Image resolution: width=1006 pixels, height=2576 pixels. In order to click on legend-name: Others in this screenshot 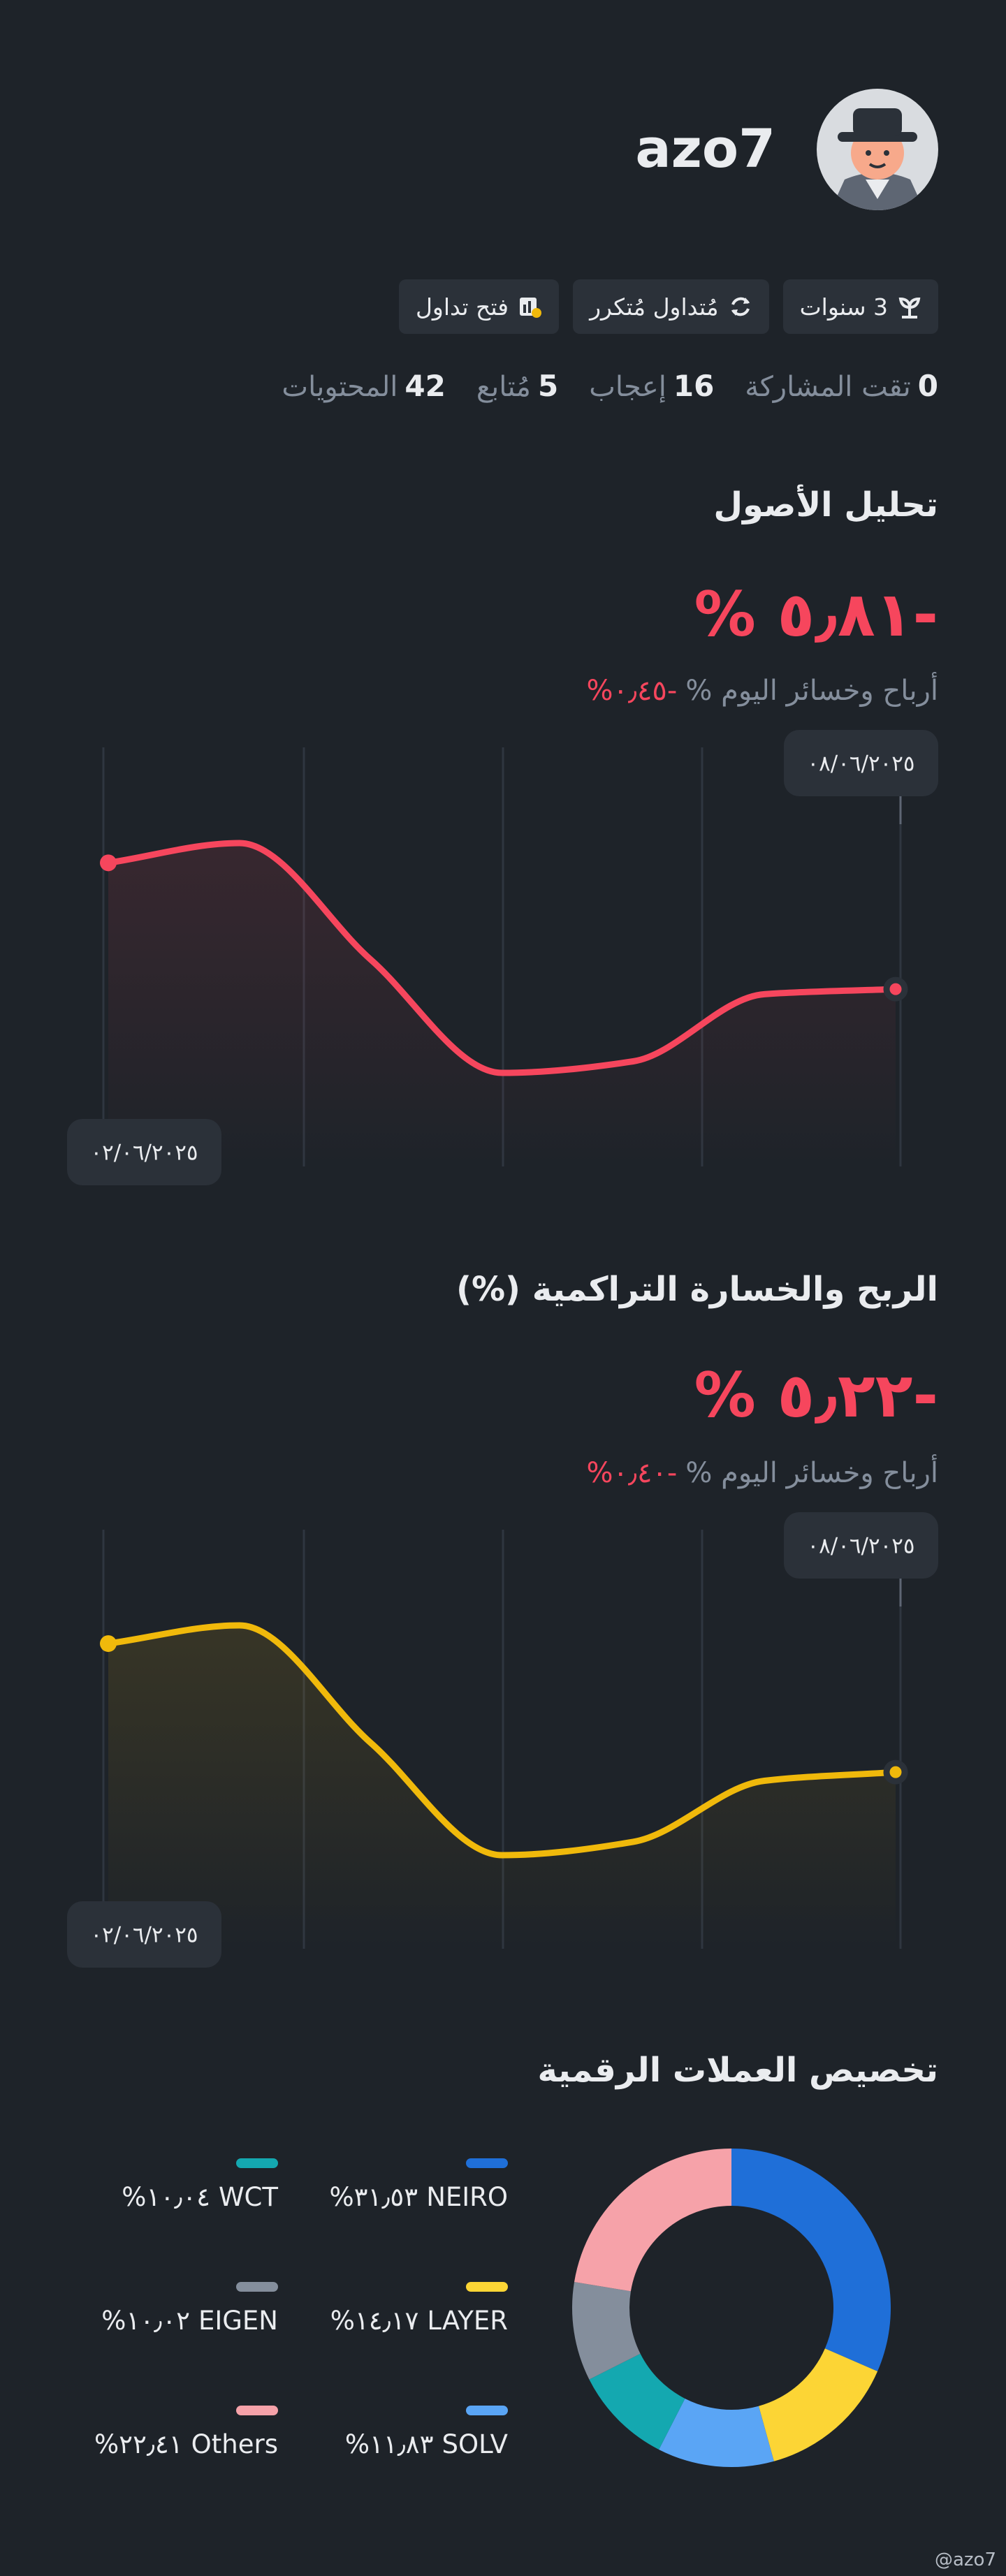, I will do `click(234, 2444)`.